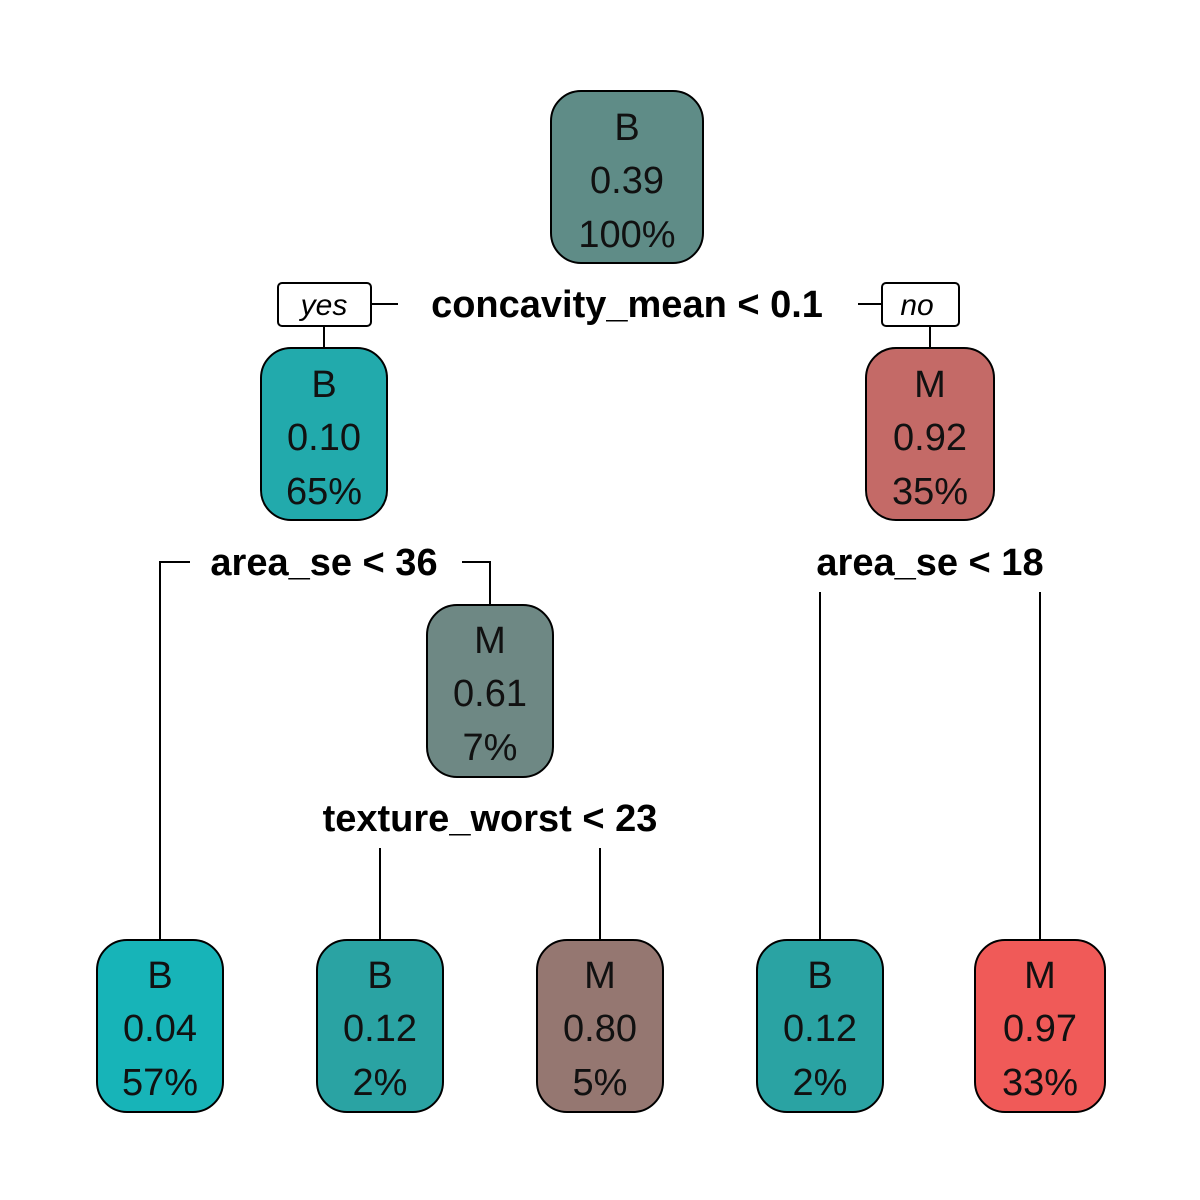  What do you see at coordinates (626, 235) in the screenshot?
I see `node-pct: 100%` at bounding box center [626, 235].